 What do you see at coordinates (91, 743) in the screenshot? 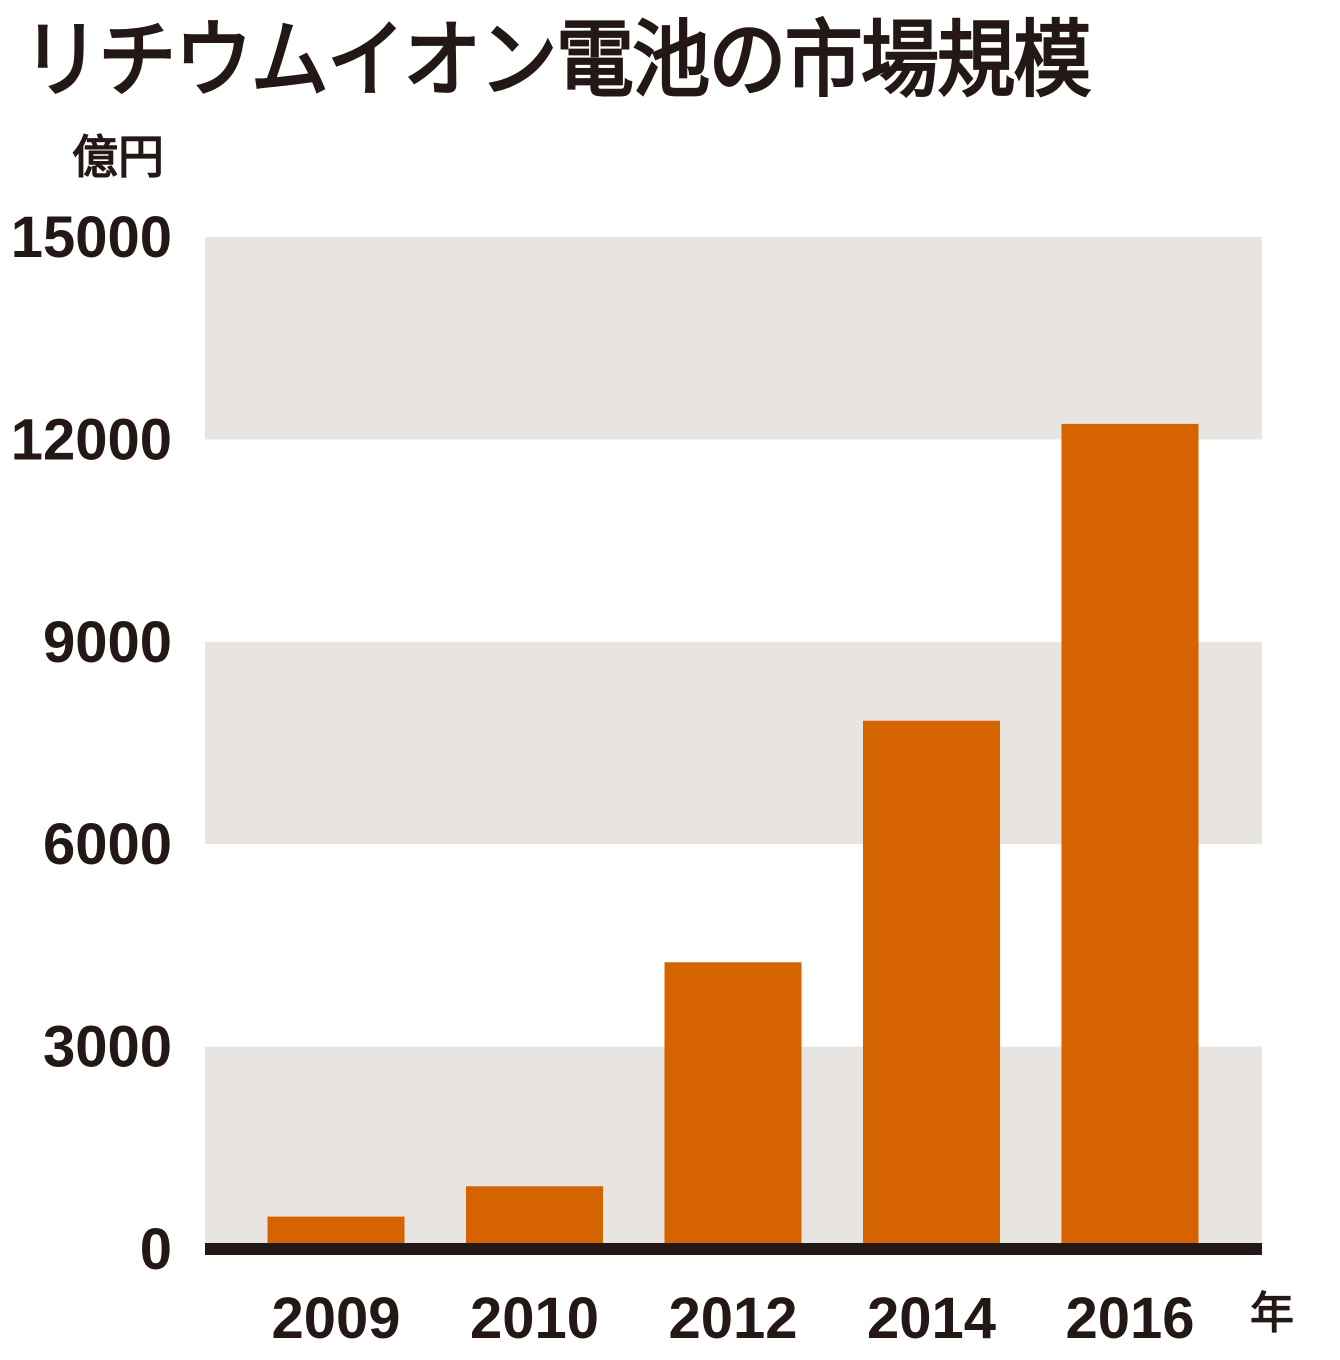
I see `y-tick-labels: 0 3000 6000 9000 12000 15000` at bounding box center [91, 743].